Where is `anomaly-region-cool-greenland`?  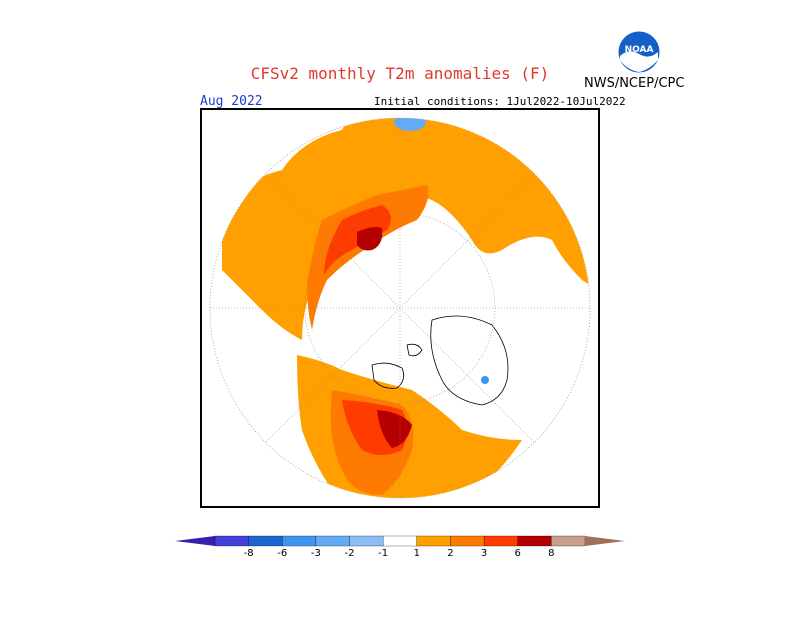 anomaly-region-cool-greenland is located at coordinates (485, 380).